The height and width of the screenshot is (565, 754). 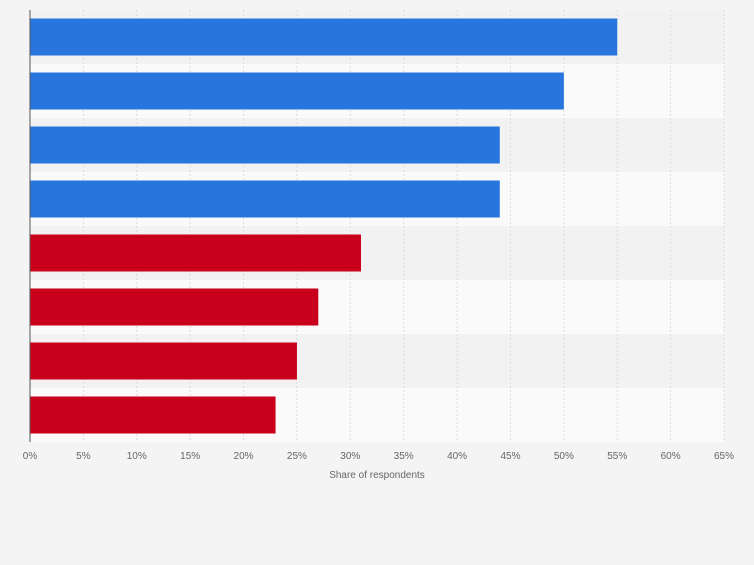 I want to click on x-tick-label: 0%, so click(x=30, y=456).